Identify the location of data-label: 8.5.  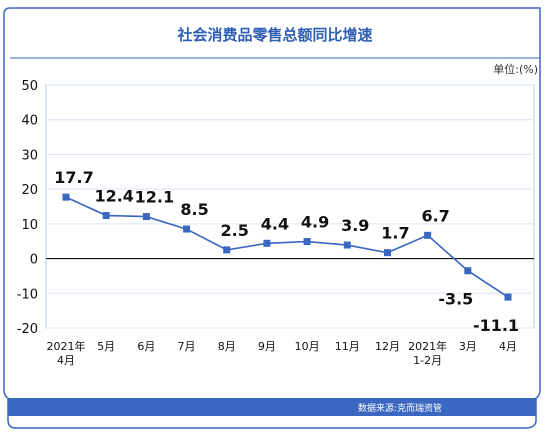
(194, 209).